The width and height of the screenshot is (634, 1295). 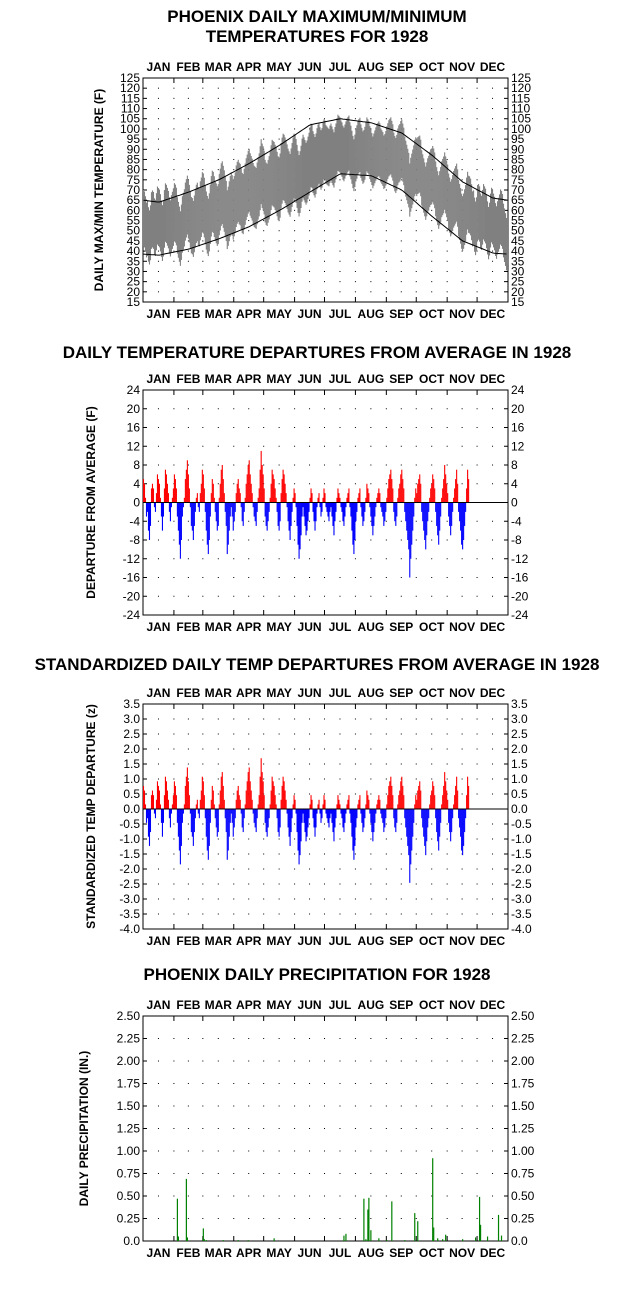 What do you see at coordinates (523, 1061) in the screenshot?
I see `y-tick-label-right: 2.00` at bounding box center [523, 1061].